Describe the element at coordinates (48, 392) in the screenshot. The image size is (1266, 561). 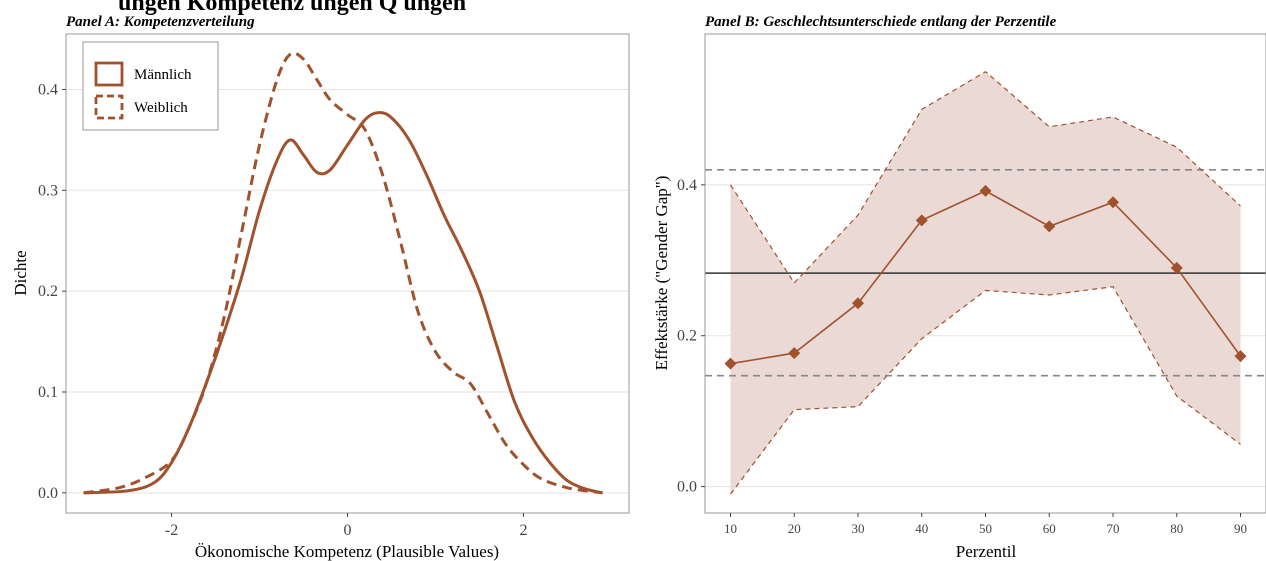
I see `panel-a-ytick-label: 0.1` at that location.